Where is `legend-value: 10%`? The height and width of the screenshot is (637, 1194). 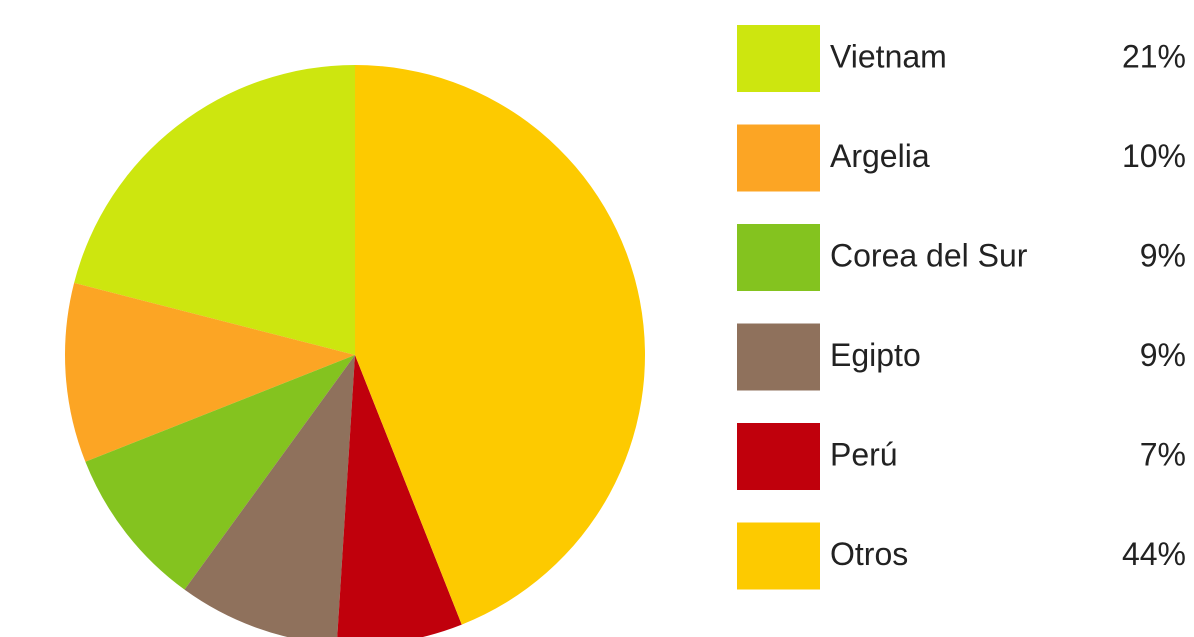
legend-value: 10% is located at coordinates (1154, 156).